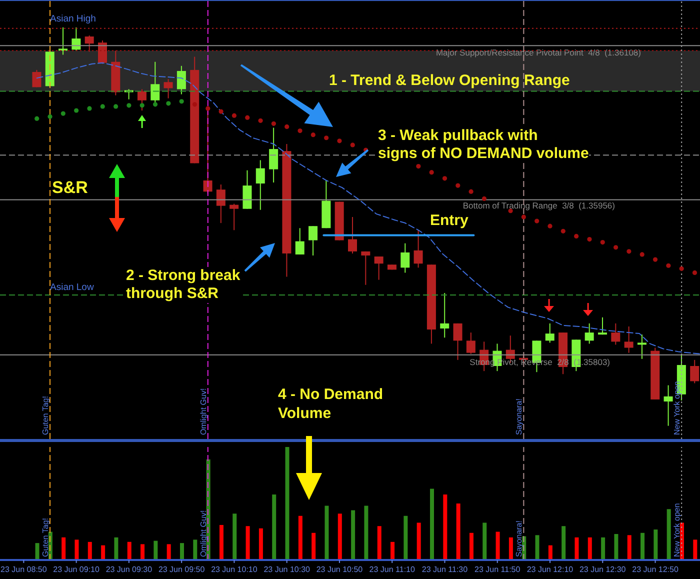 The height and width of the screenshot is (579, 700). I want to click on x-tick-label: 23 Jun 10:10, so click(234, 569).